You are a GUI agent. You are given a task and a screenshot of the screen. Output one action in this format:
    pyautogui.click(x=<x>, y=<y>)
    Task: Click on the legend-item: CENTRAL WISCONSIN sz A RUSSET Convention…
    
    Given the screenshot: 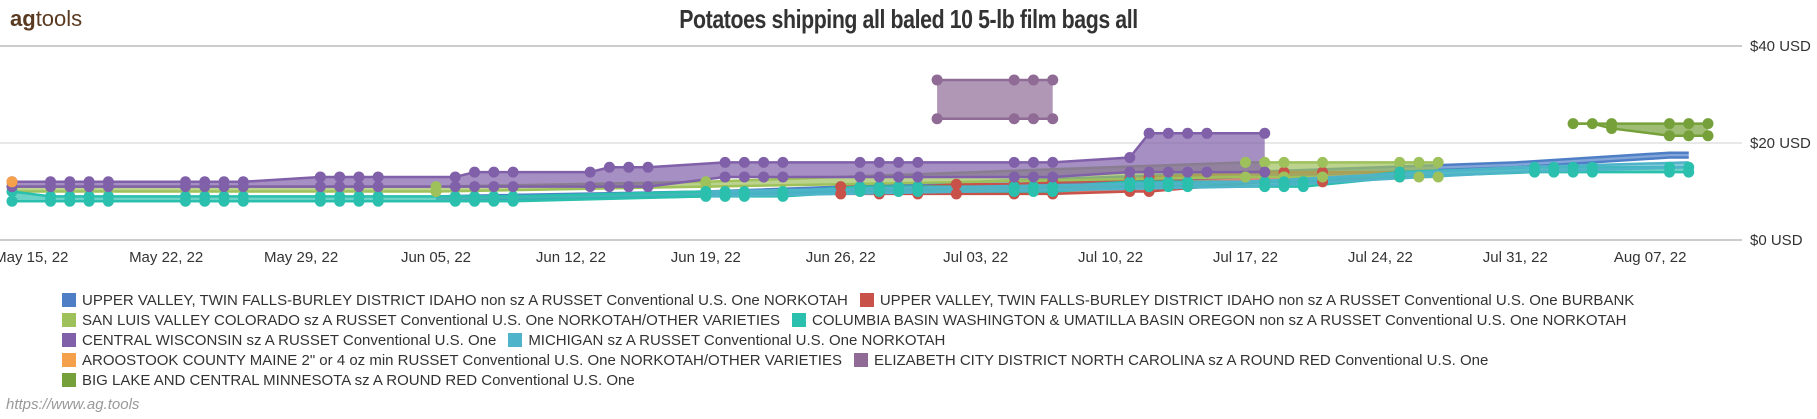 What is the action you would take?
    pyautogui.click(x=279, y=340)
    